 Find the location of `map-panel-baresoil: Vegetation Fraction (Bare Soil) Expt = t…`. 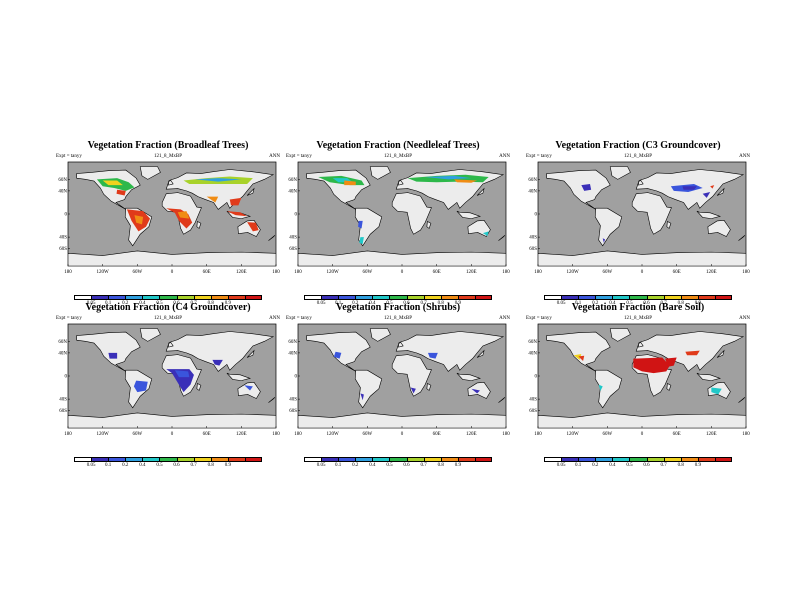

map-panel-baresoil: Vegetation Fraction (Bare Soil) Expt = t… is located at coordinates (638, 387).